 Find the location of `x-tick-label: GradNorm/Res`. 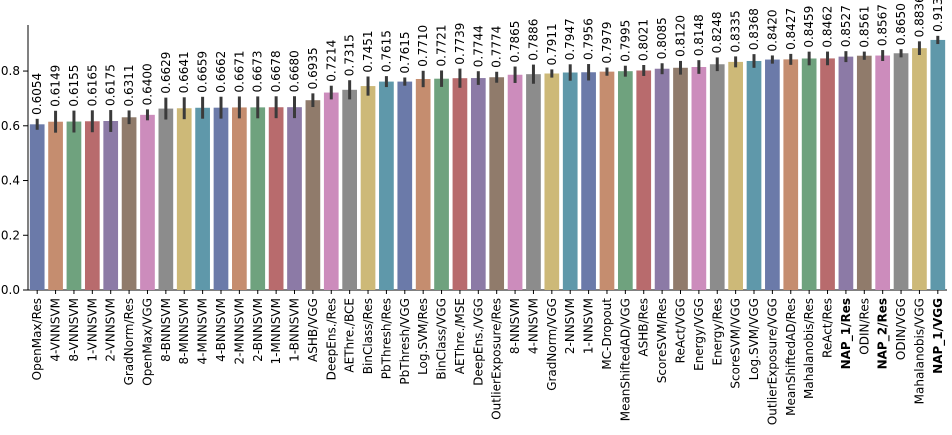

x-tick-label: GradNorm/Res is located at coordinates (129, 341).